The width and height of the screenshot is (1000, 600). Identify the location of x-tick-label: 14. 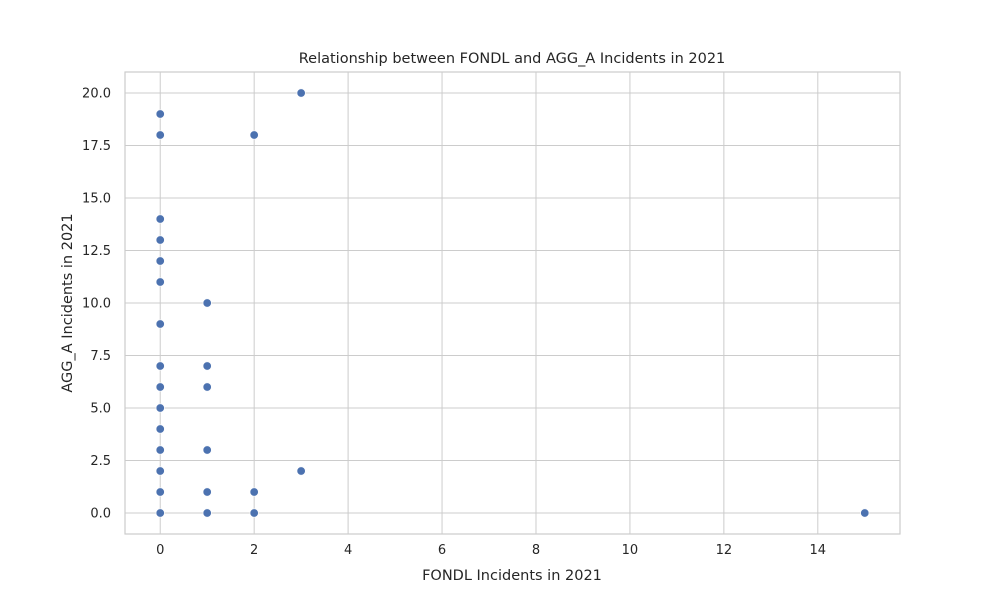
(818, 550).